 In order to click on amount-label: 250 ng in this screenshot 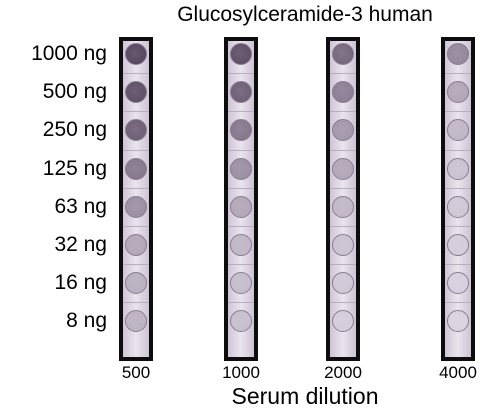, I will do `click(74, 130)`.